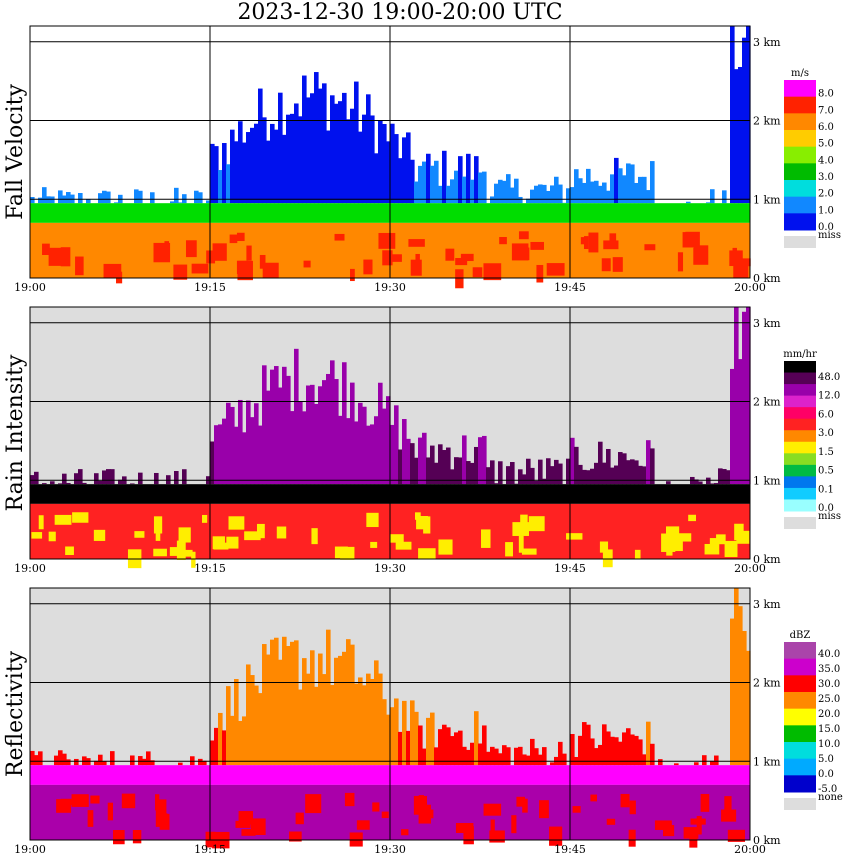  I want to click on legend-label: 0.0, so click(826, 774).